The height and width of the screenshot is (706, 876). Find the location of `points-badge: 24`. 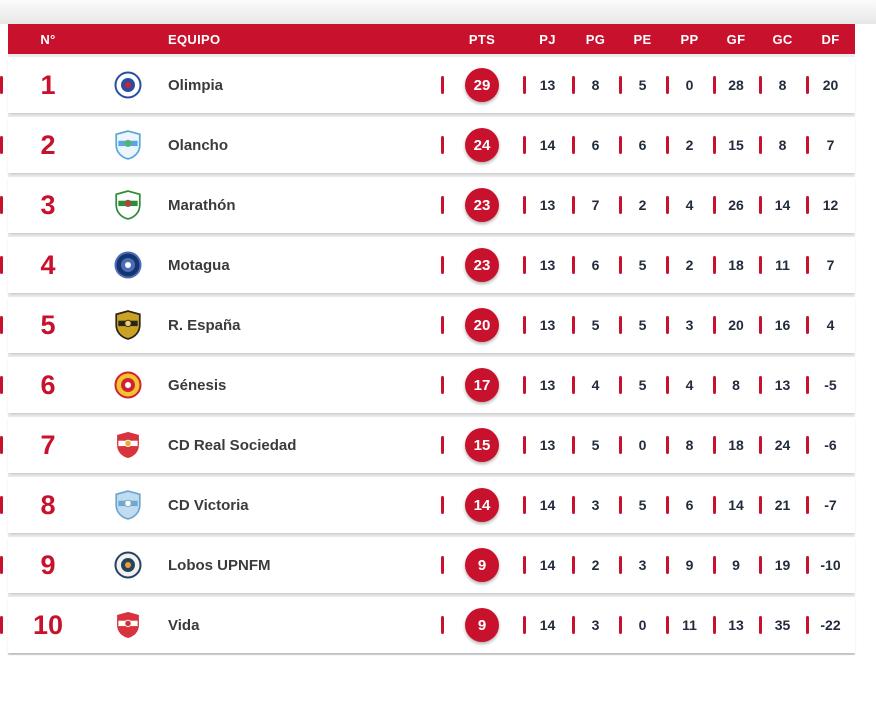

points-badge: 24 is located at coordinates (482, 145).